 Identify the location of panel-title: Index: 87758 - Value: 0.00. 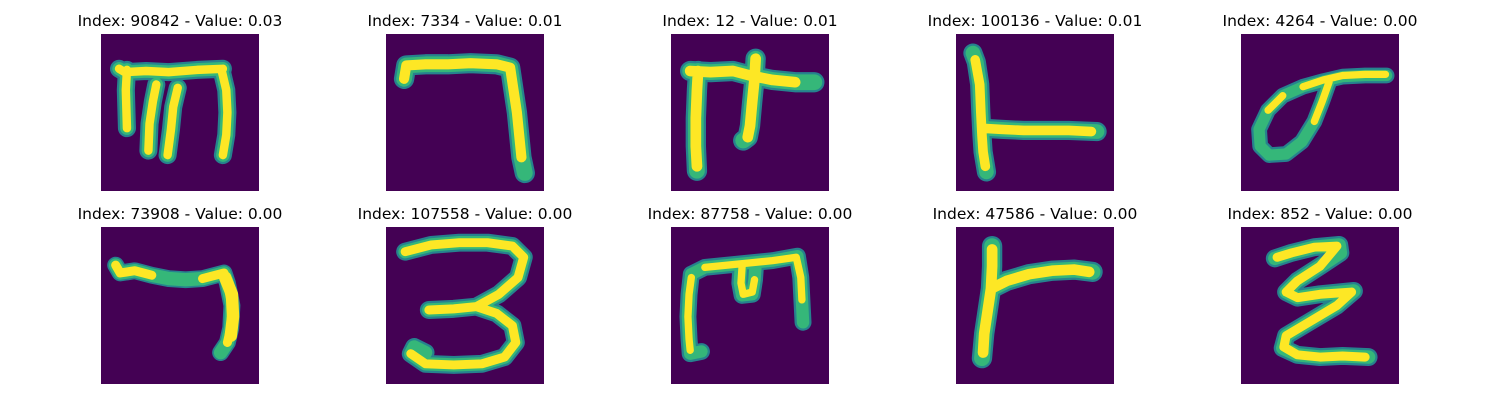
(750, 214).